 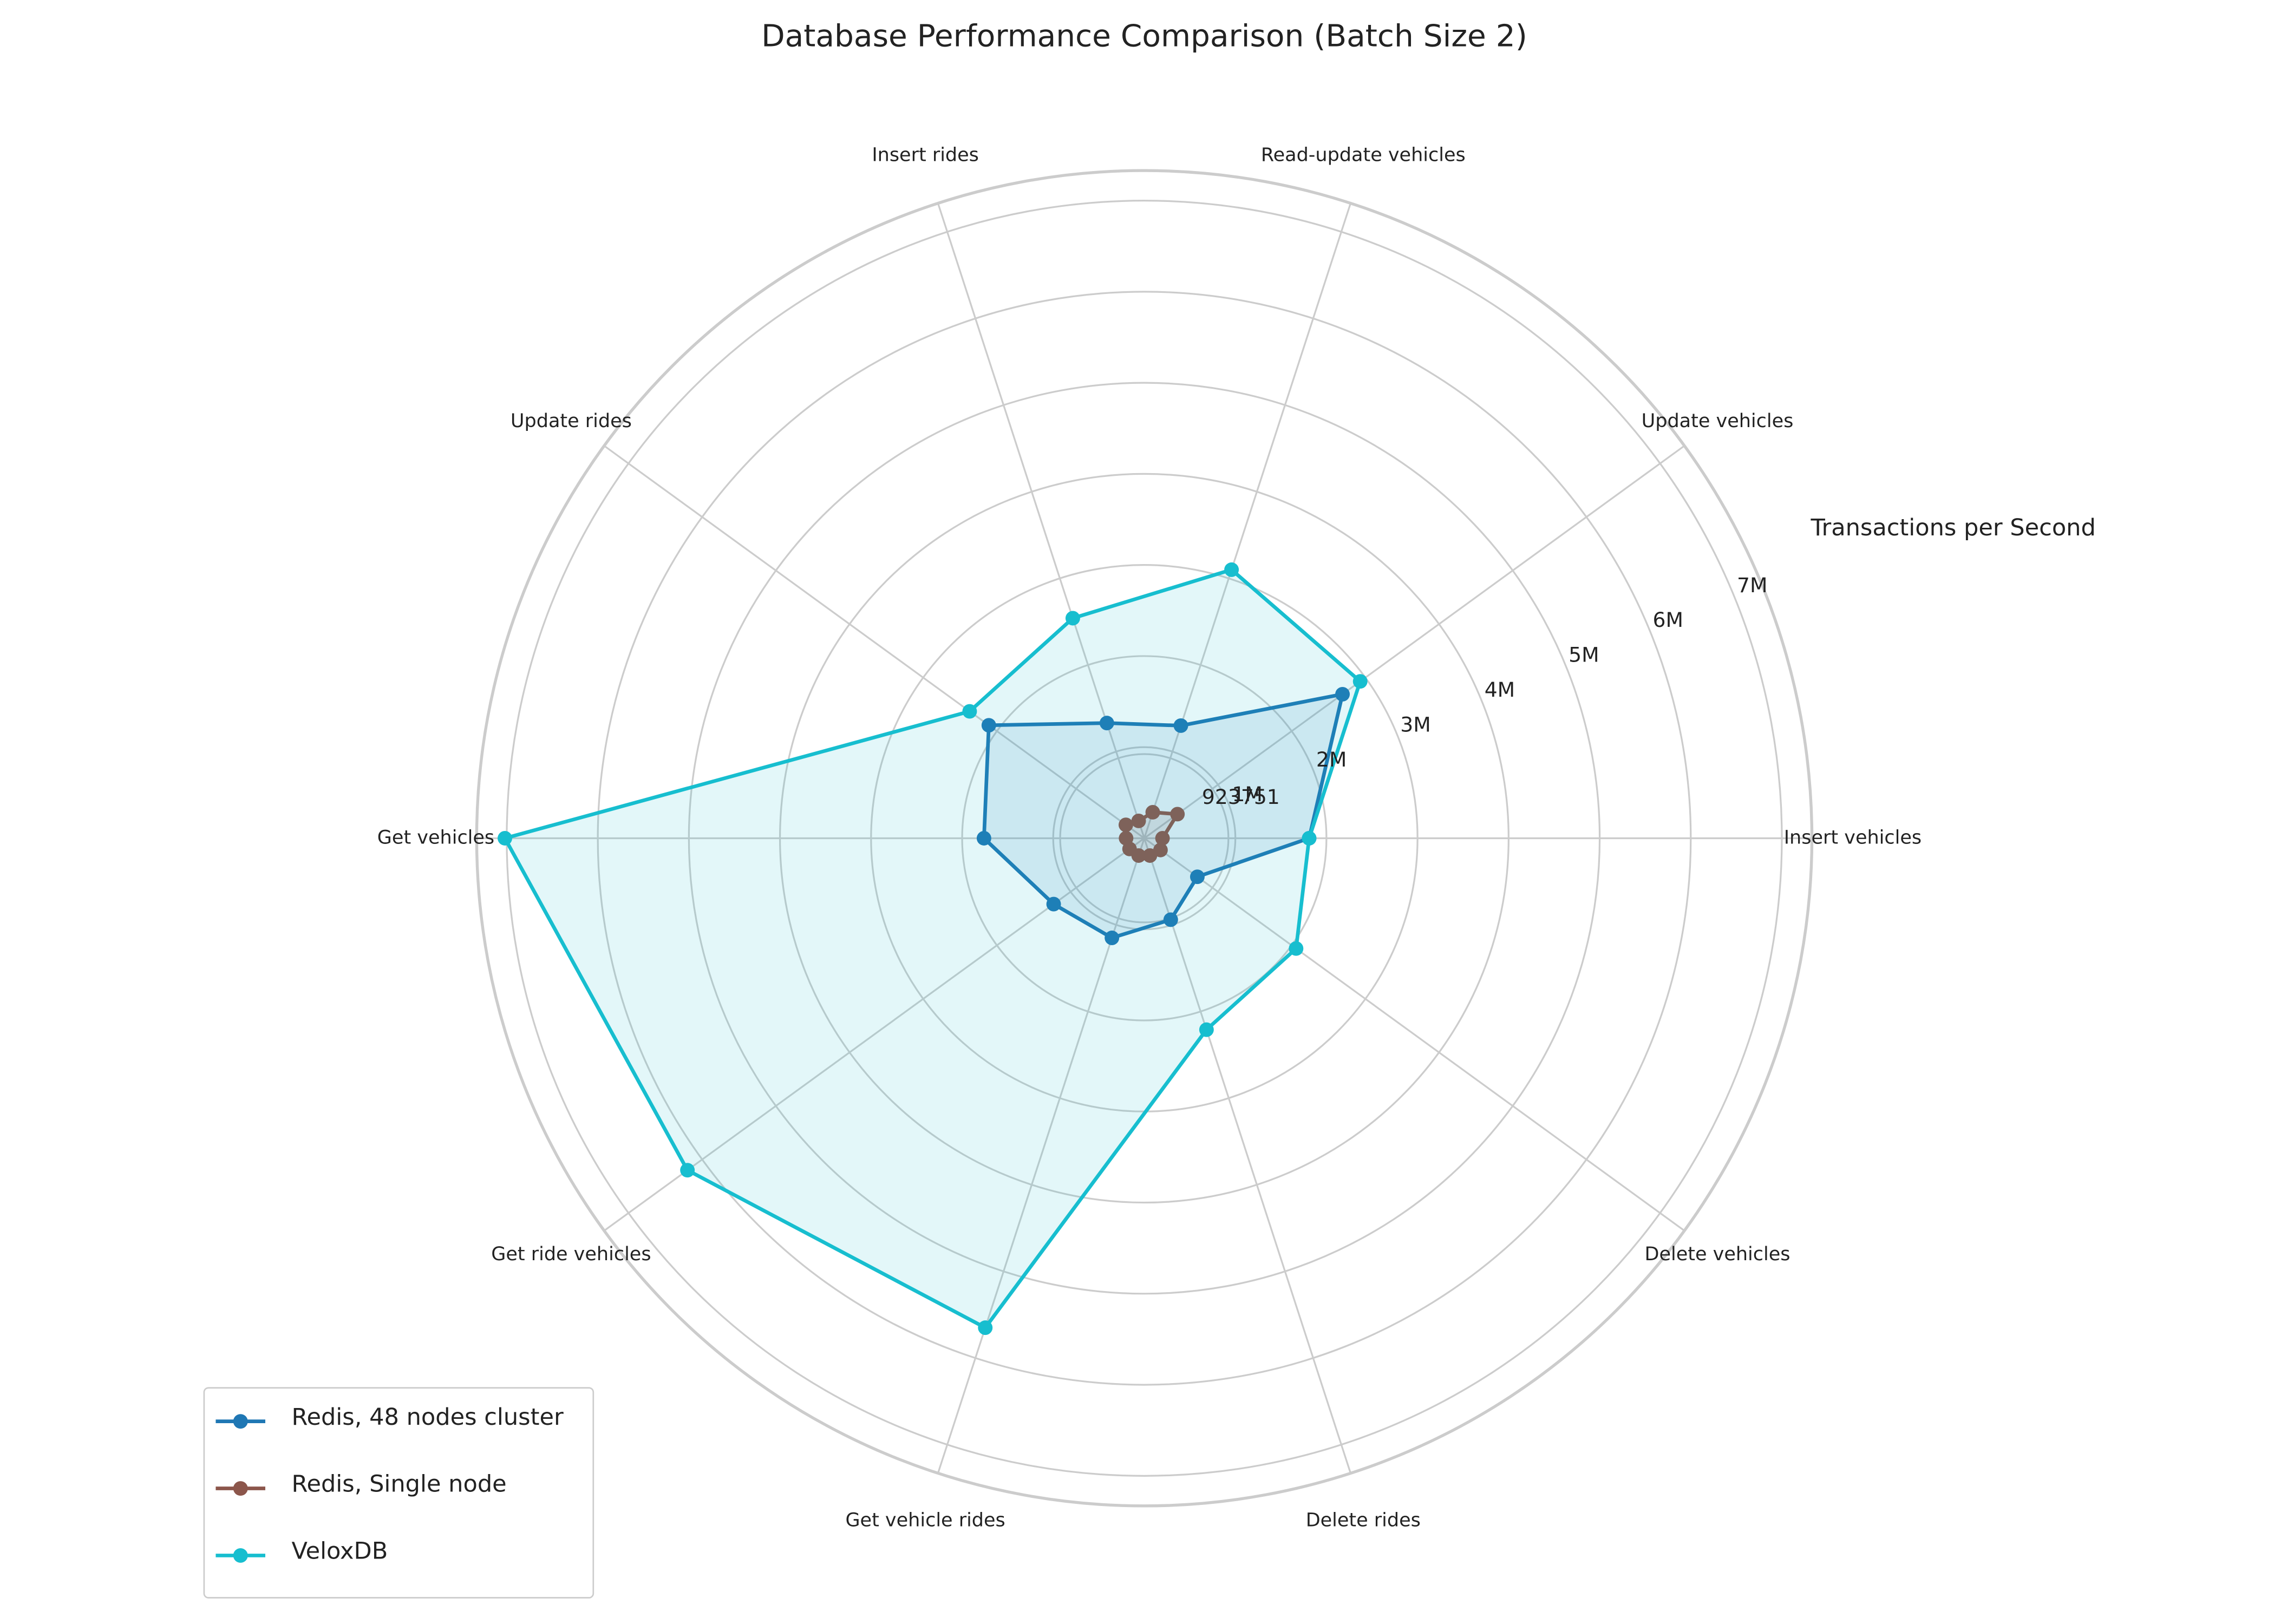 What do you see at coordinates (1364, 155) in the screenshot?
I see `category-label: Read-update vehicles` at bounding box center [1364, 155].